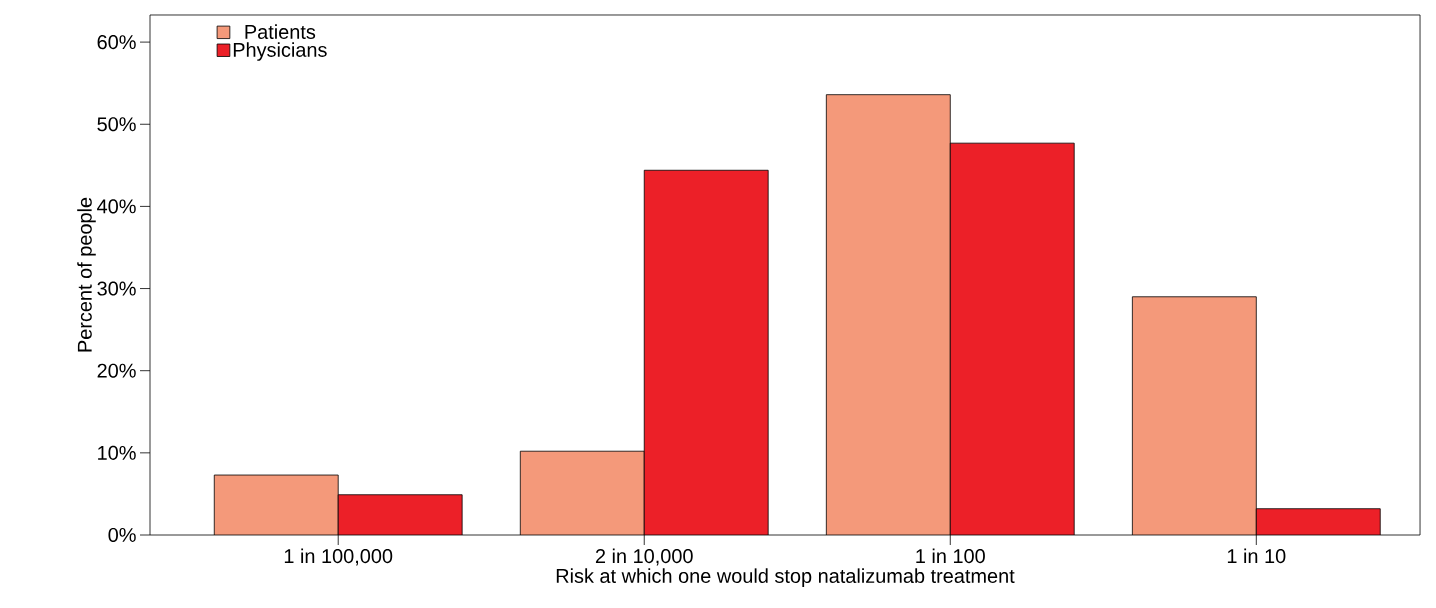 Image resolution: width=1436 pixels, height=608 pixels. I want to click on y-axis-title: Percent of people, so click(86, 274).